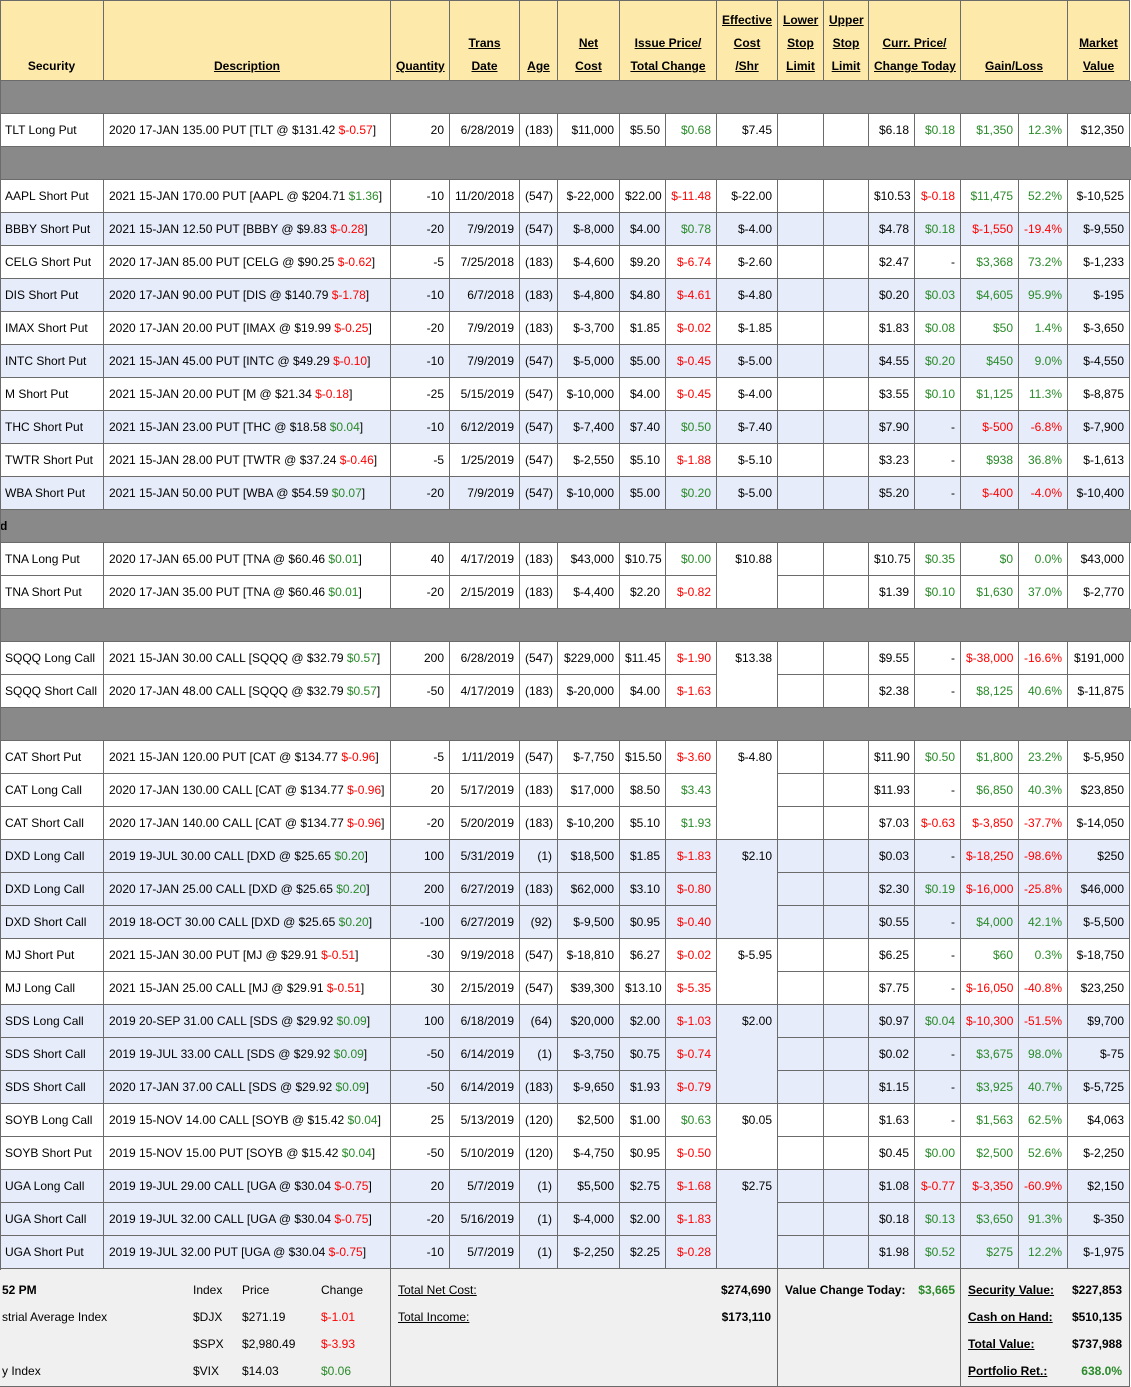 This screenshot has width=1131, height=1387. What do you see at coordinates (1043, 955) in the screenshot?
I see `cell: 0.3%` at bounding box center [1043, 955].